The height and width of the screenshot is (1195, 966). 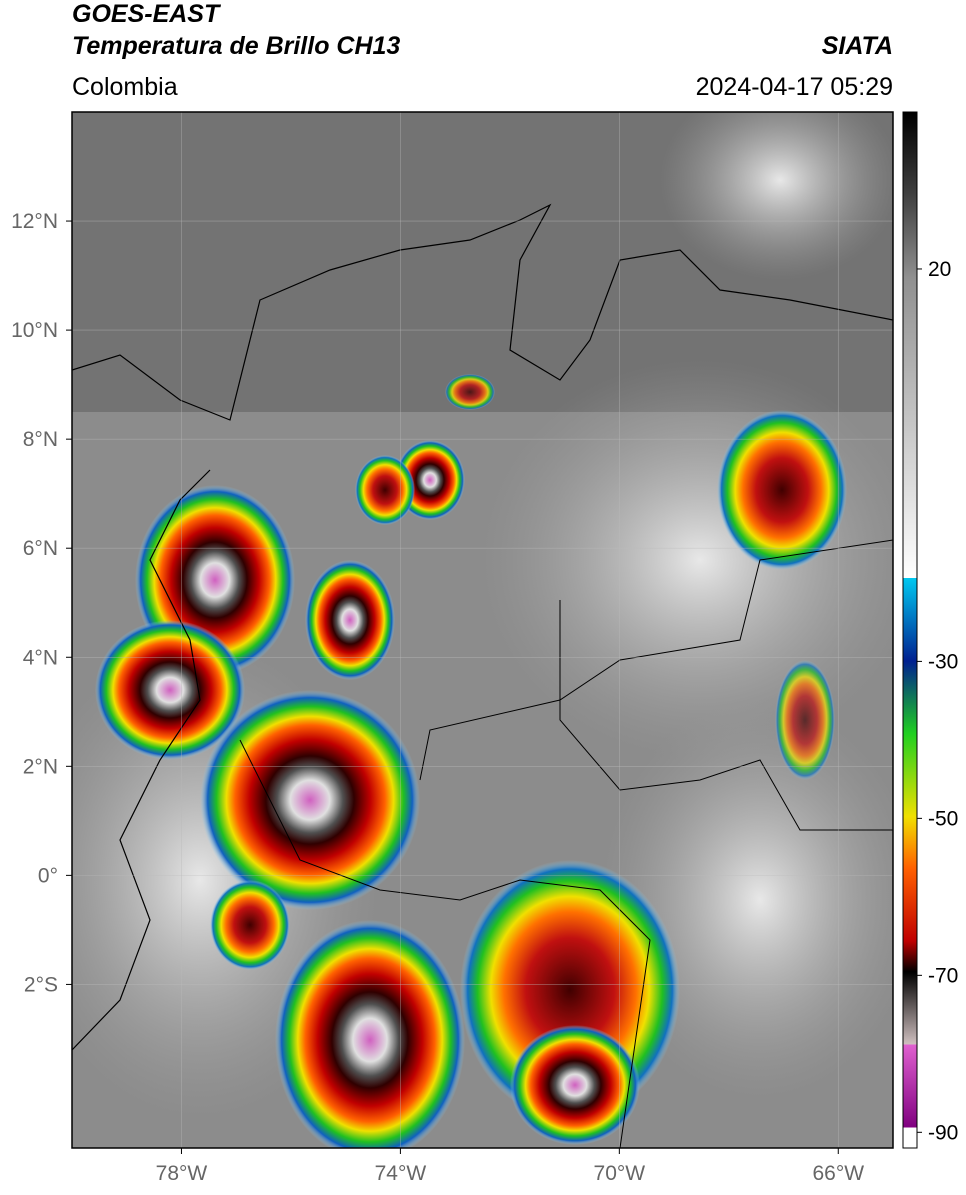 What do you see at coordinates (147, 14) in the screenshot?
I see `title-line1: GOES-EAST` at bounding box center [147, 14].